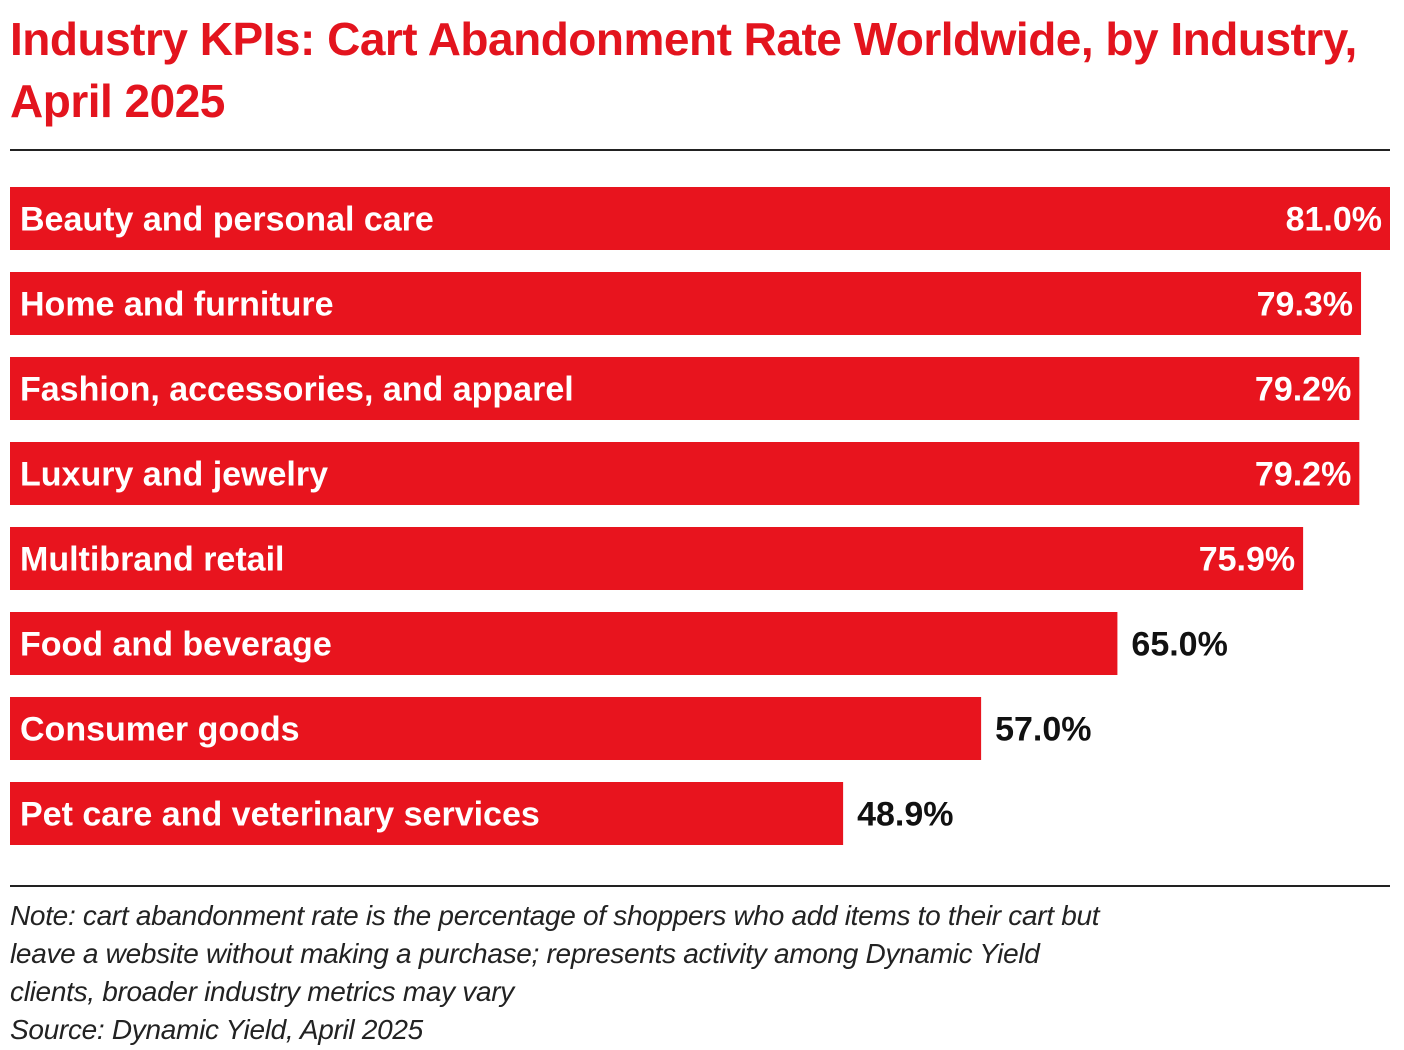 The width and height of the screenshot is (1404, 1050). Describe the element at coordinates (174, 475) in the screenshot. I see `category-label: Luxury and jewelry` at that location.